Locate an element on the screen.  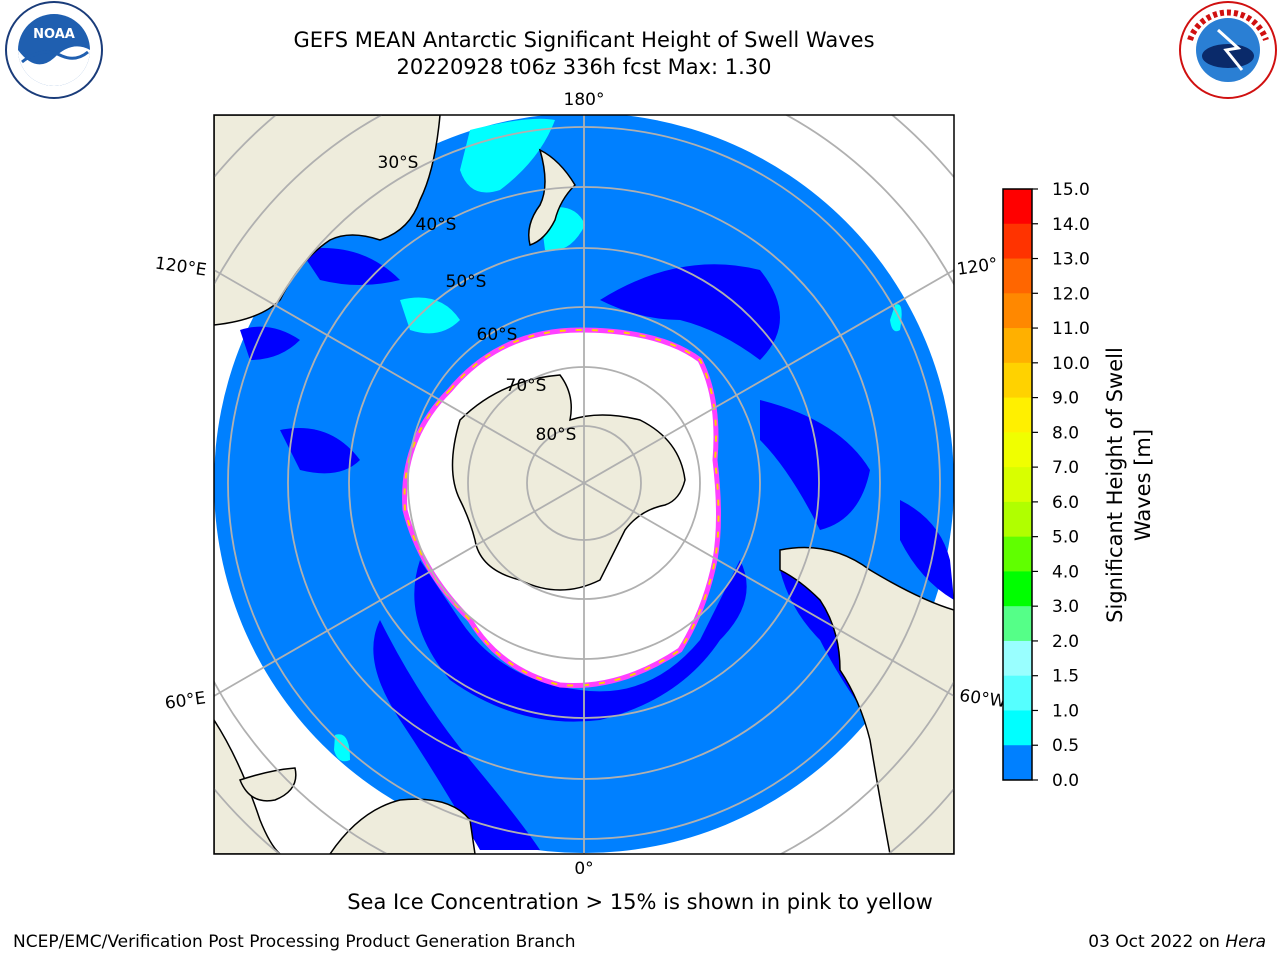
colorbar-tick-label: 14.0 is located at coordinates (1071, 225).